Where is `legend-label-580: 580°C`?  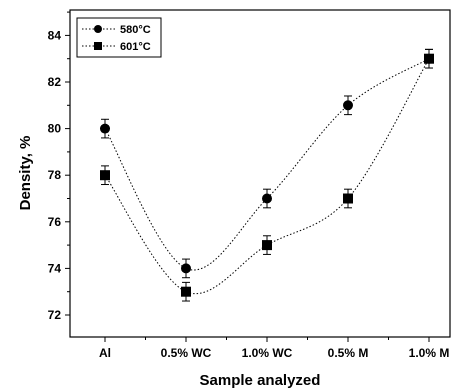 legend-label-580: 580°C is located at coordinates (135, 30).